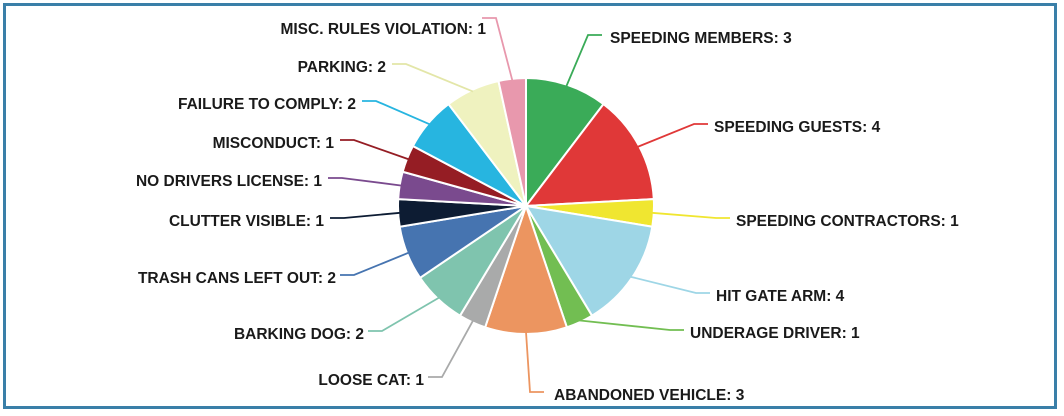 The width and height of the screenshot is (1064, 416). Describe the element at coordinates (299, 334) in the screenshot. I see `data-label-barking-dog: BARKING DOG: 2` at that location.